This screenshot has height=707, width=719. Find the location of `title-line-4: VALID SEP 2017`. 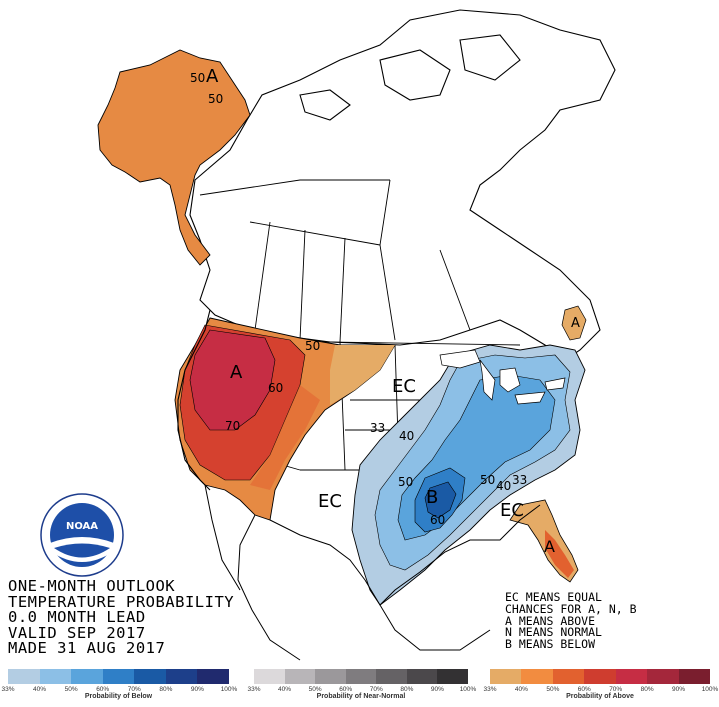

title-line-4: VALID SEP 2017 is located at coordinates (77, 632).